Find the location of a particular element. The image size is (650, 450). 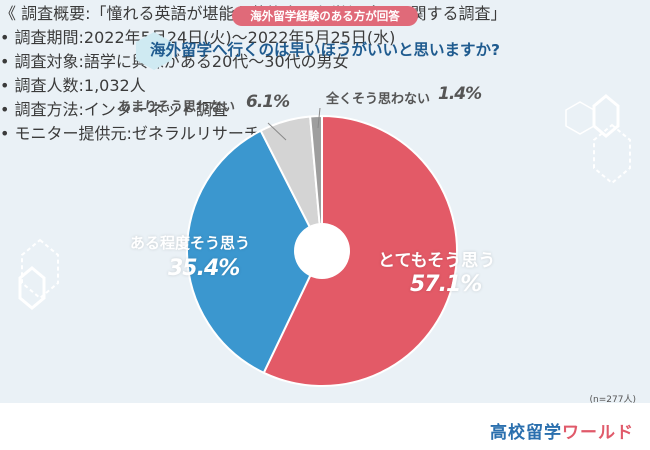

logo-part2: ワールド is located at coordinates (598, 433).